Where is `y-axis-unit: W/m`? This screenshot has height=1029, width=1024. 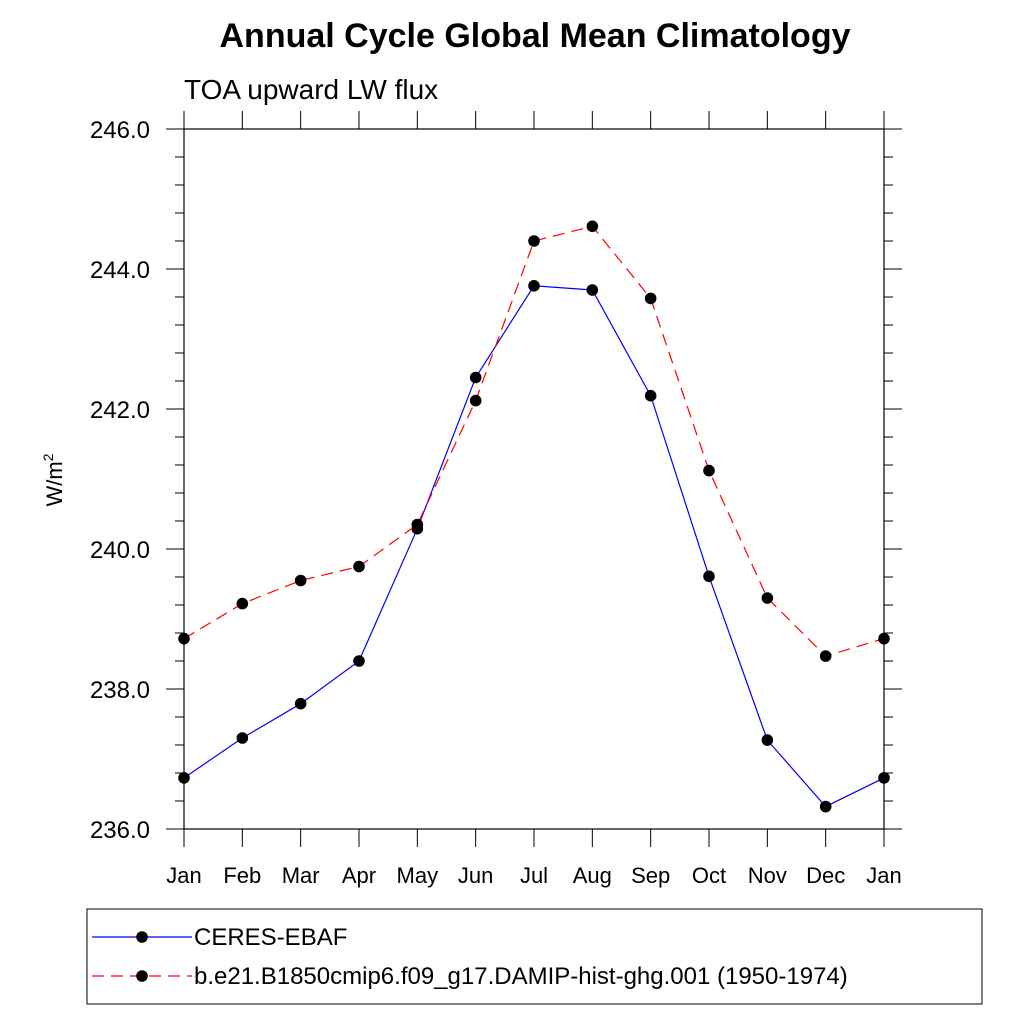
y-axis-unit: W/m is located at coordinates (54, 483).